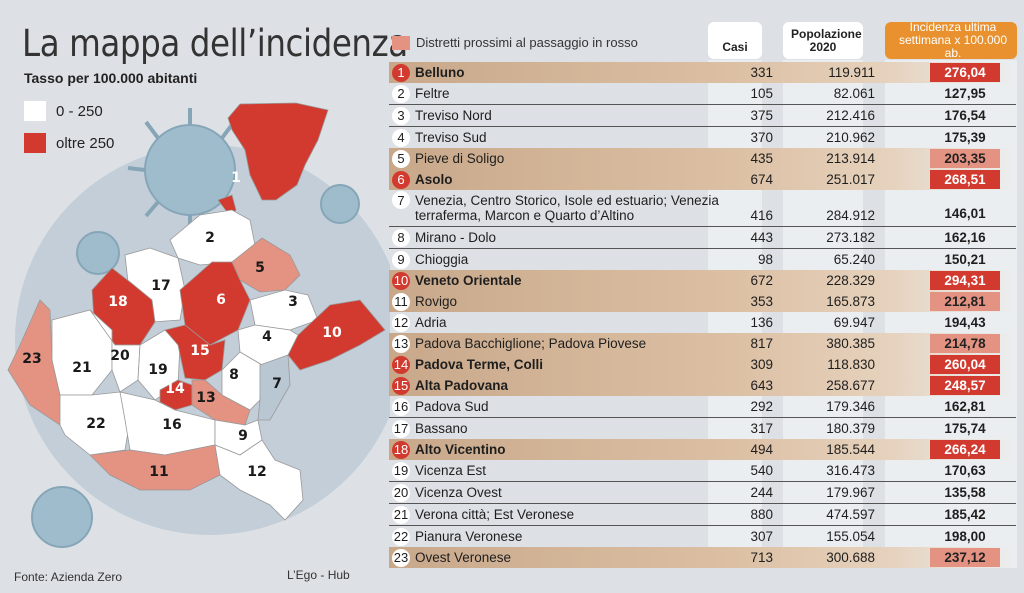 This screenshot has width=1024, height=593. I want to click on district-number-badge: 21, so click(401, 514).